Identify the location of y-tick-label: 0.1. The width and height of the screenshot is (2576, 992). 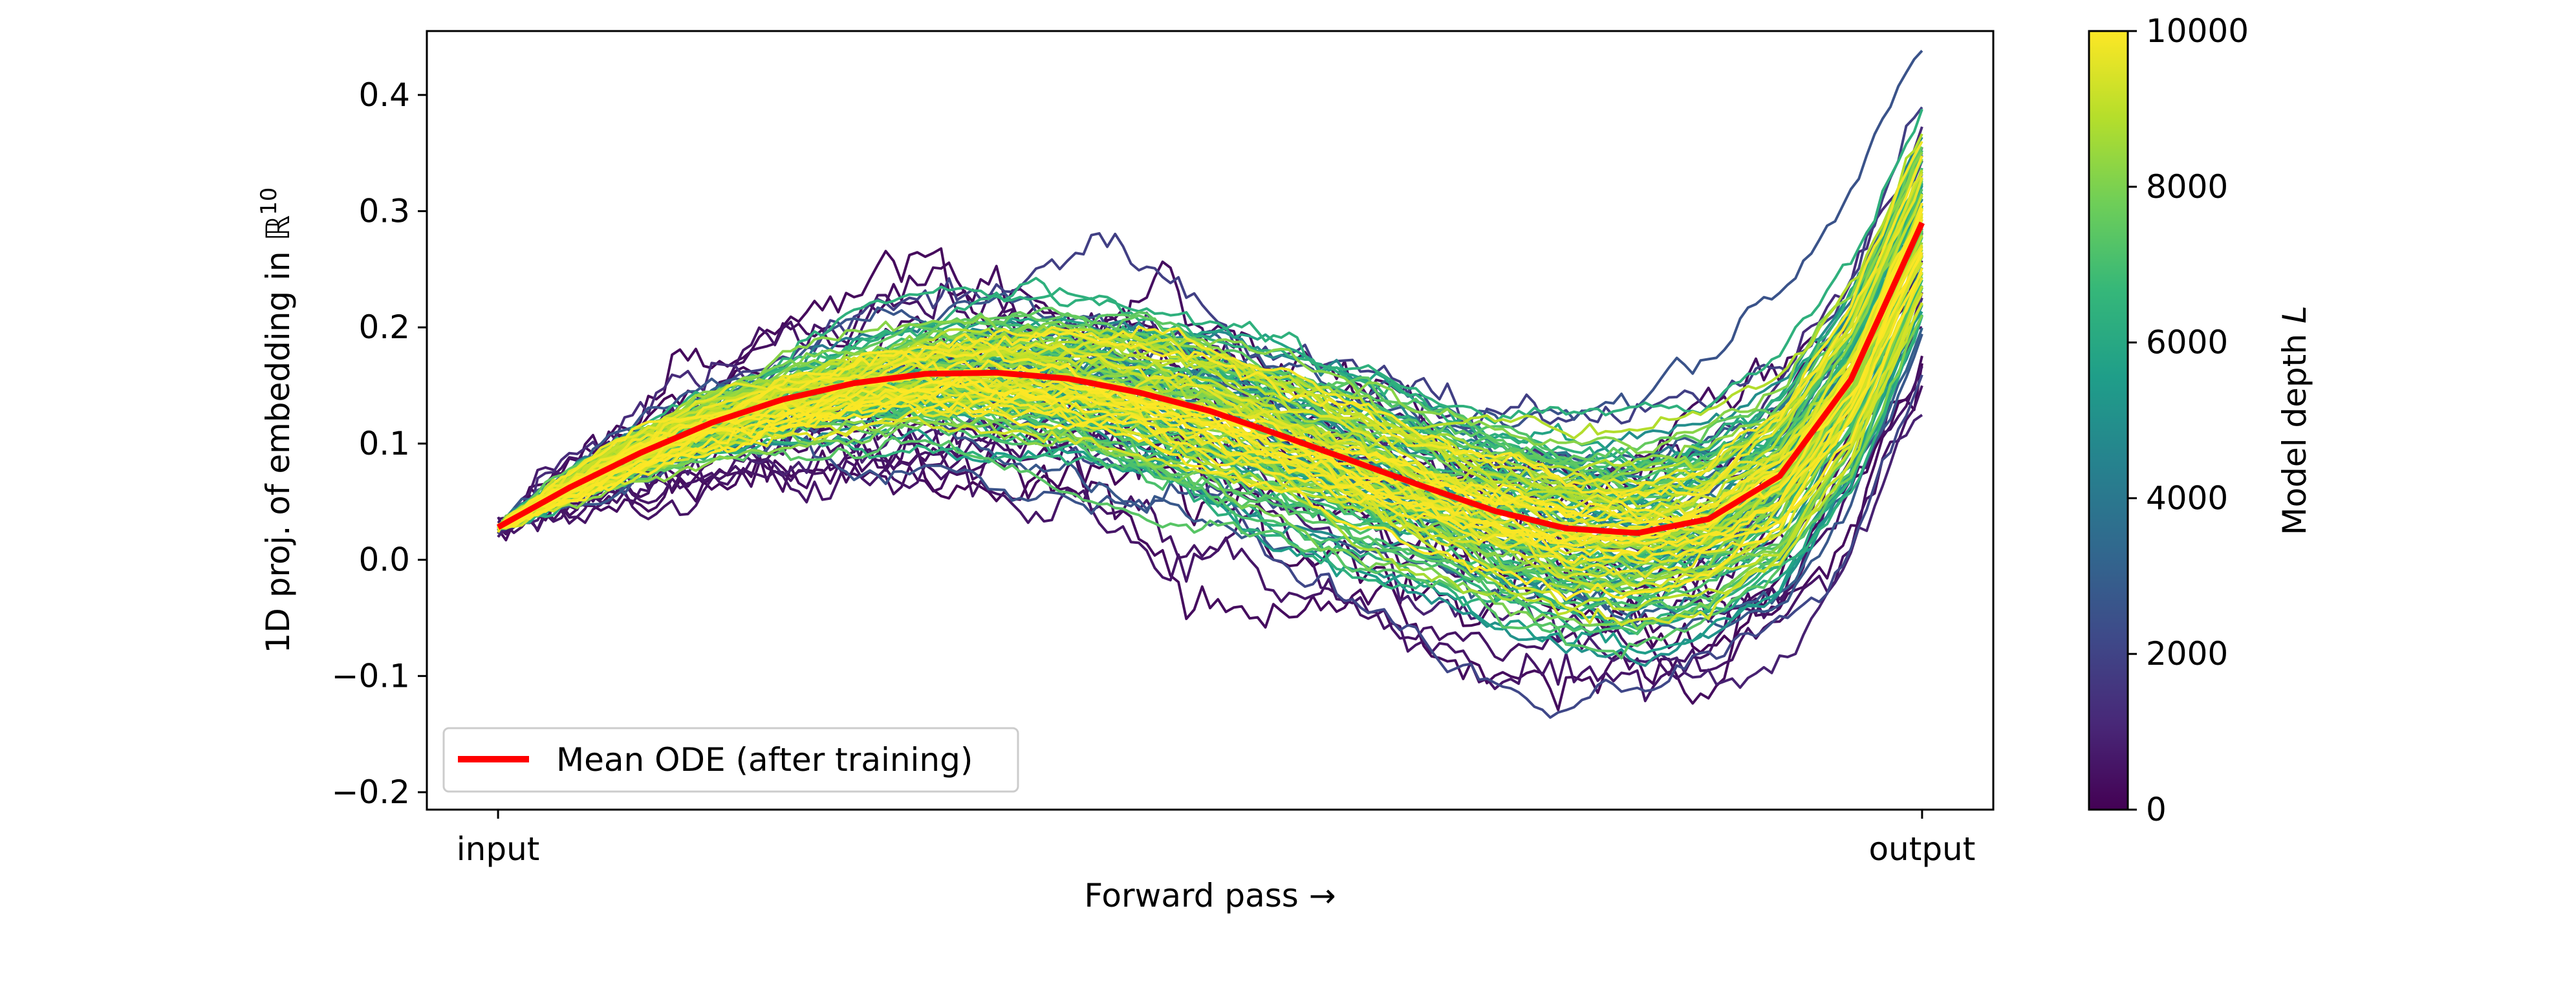
(384, 443).